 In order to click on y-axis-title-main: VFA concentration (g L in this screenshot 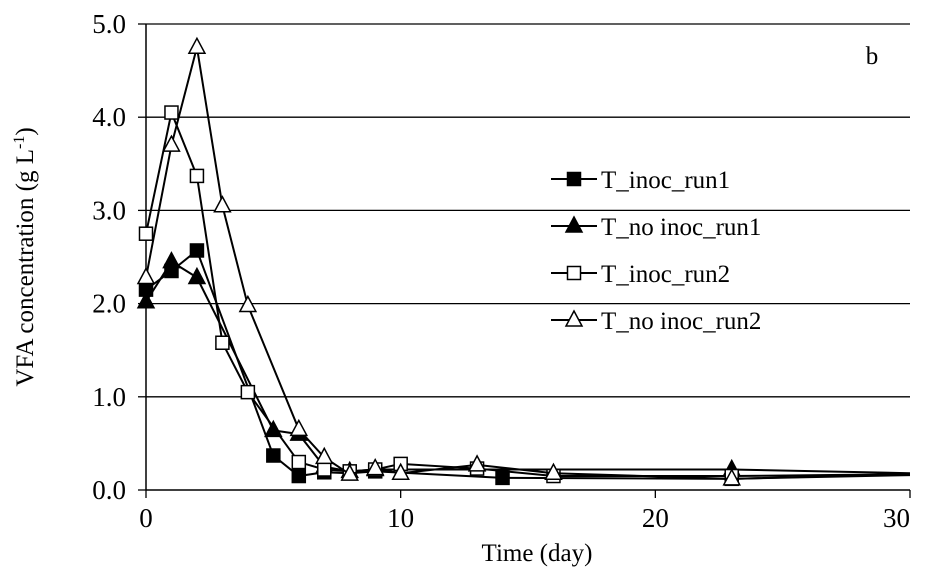, I will do `click(25, 268)`.